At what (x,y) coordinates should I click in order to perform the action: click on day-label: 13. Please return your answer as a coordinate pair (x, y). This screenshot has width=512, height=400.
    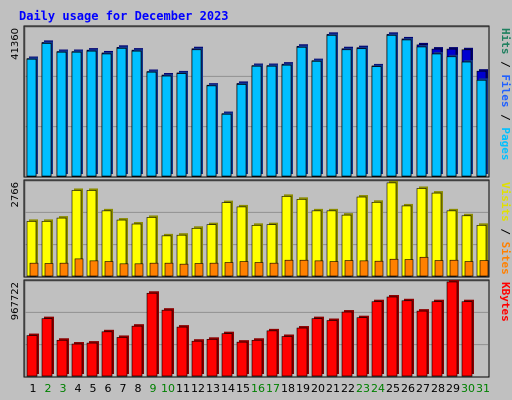
    Looking at the image, I should click on (213, 388).